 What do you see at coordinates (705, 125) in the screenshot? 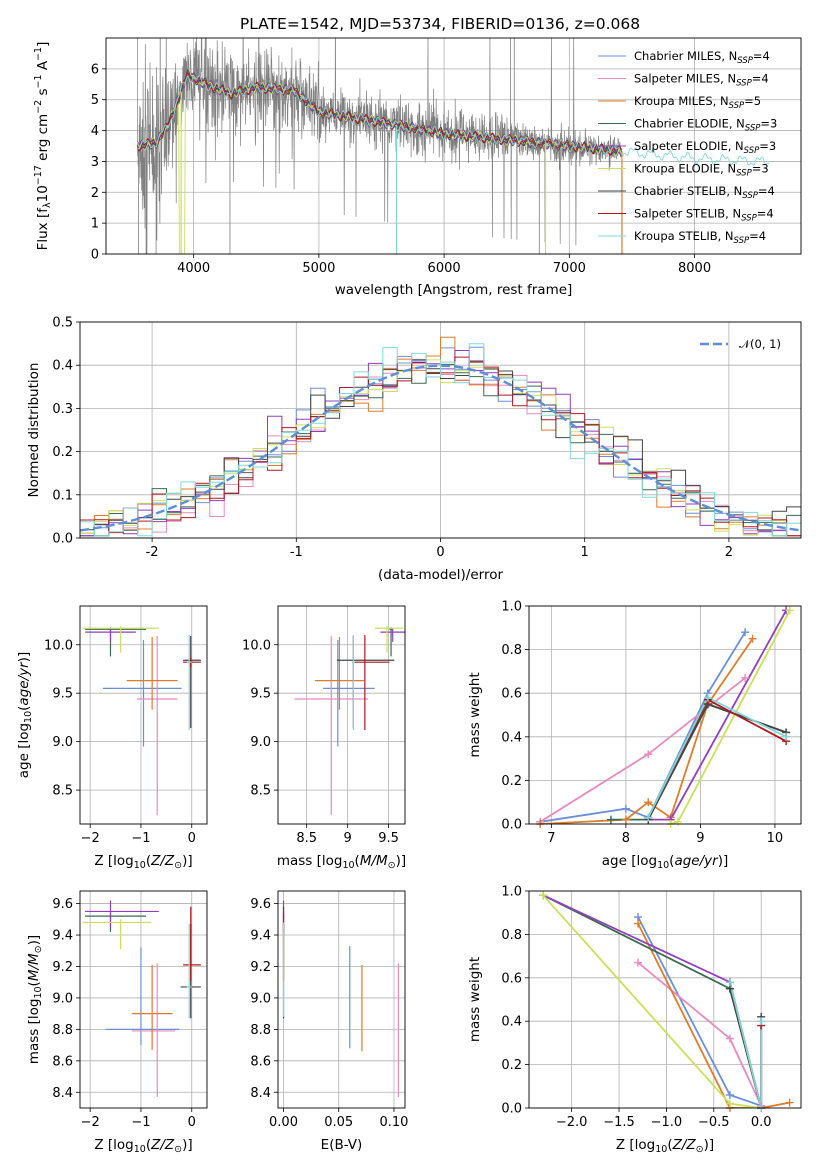
I see `legend-entry: Chabrier ELODIE, NSSP=3` at bounding box center [705, 125].